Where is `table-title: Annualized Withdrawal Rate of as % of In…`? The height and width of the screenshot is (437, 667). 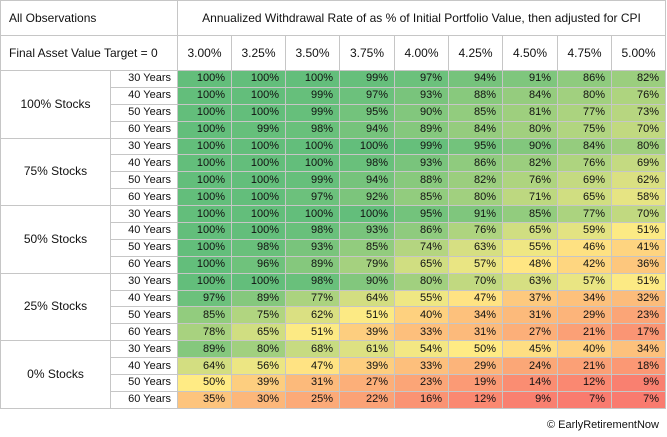 table-title: Annualized Withdrawal Rate of as % of In… is located at coordinates (421, 18).